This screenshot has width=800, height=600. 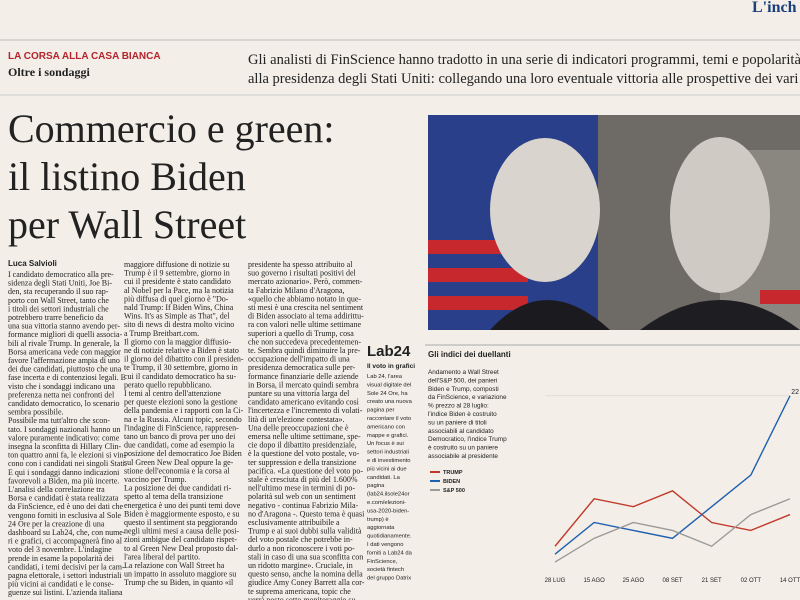 I want to click on kicker: LA CORSA ALLA CASA BIANCA, so click(x=84, y=56).